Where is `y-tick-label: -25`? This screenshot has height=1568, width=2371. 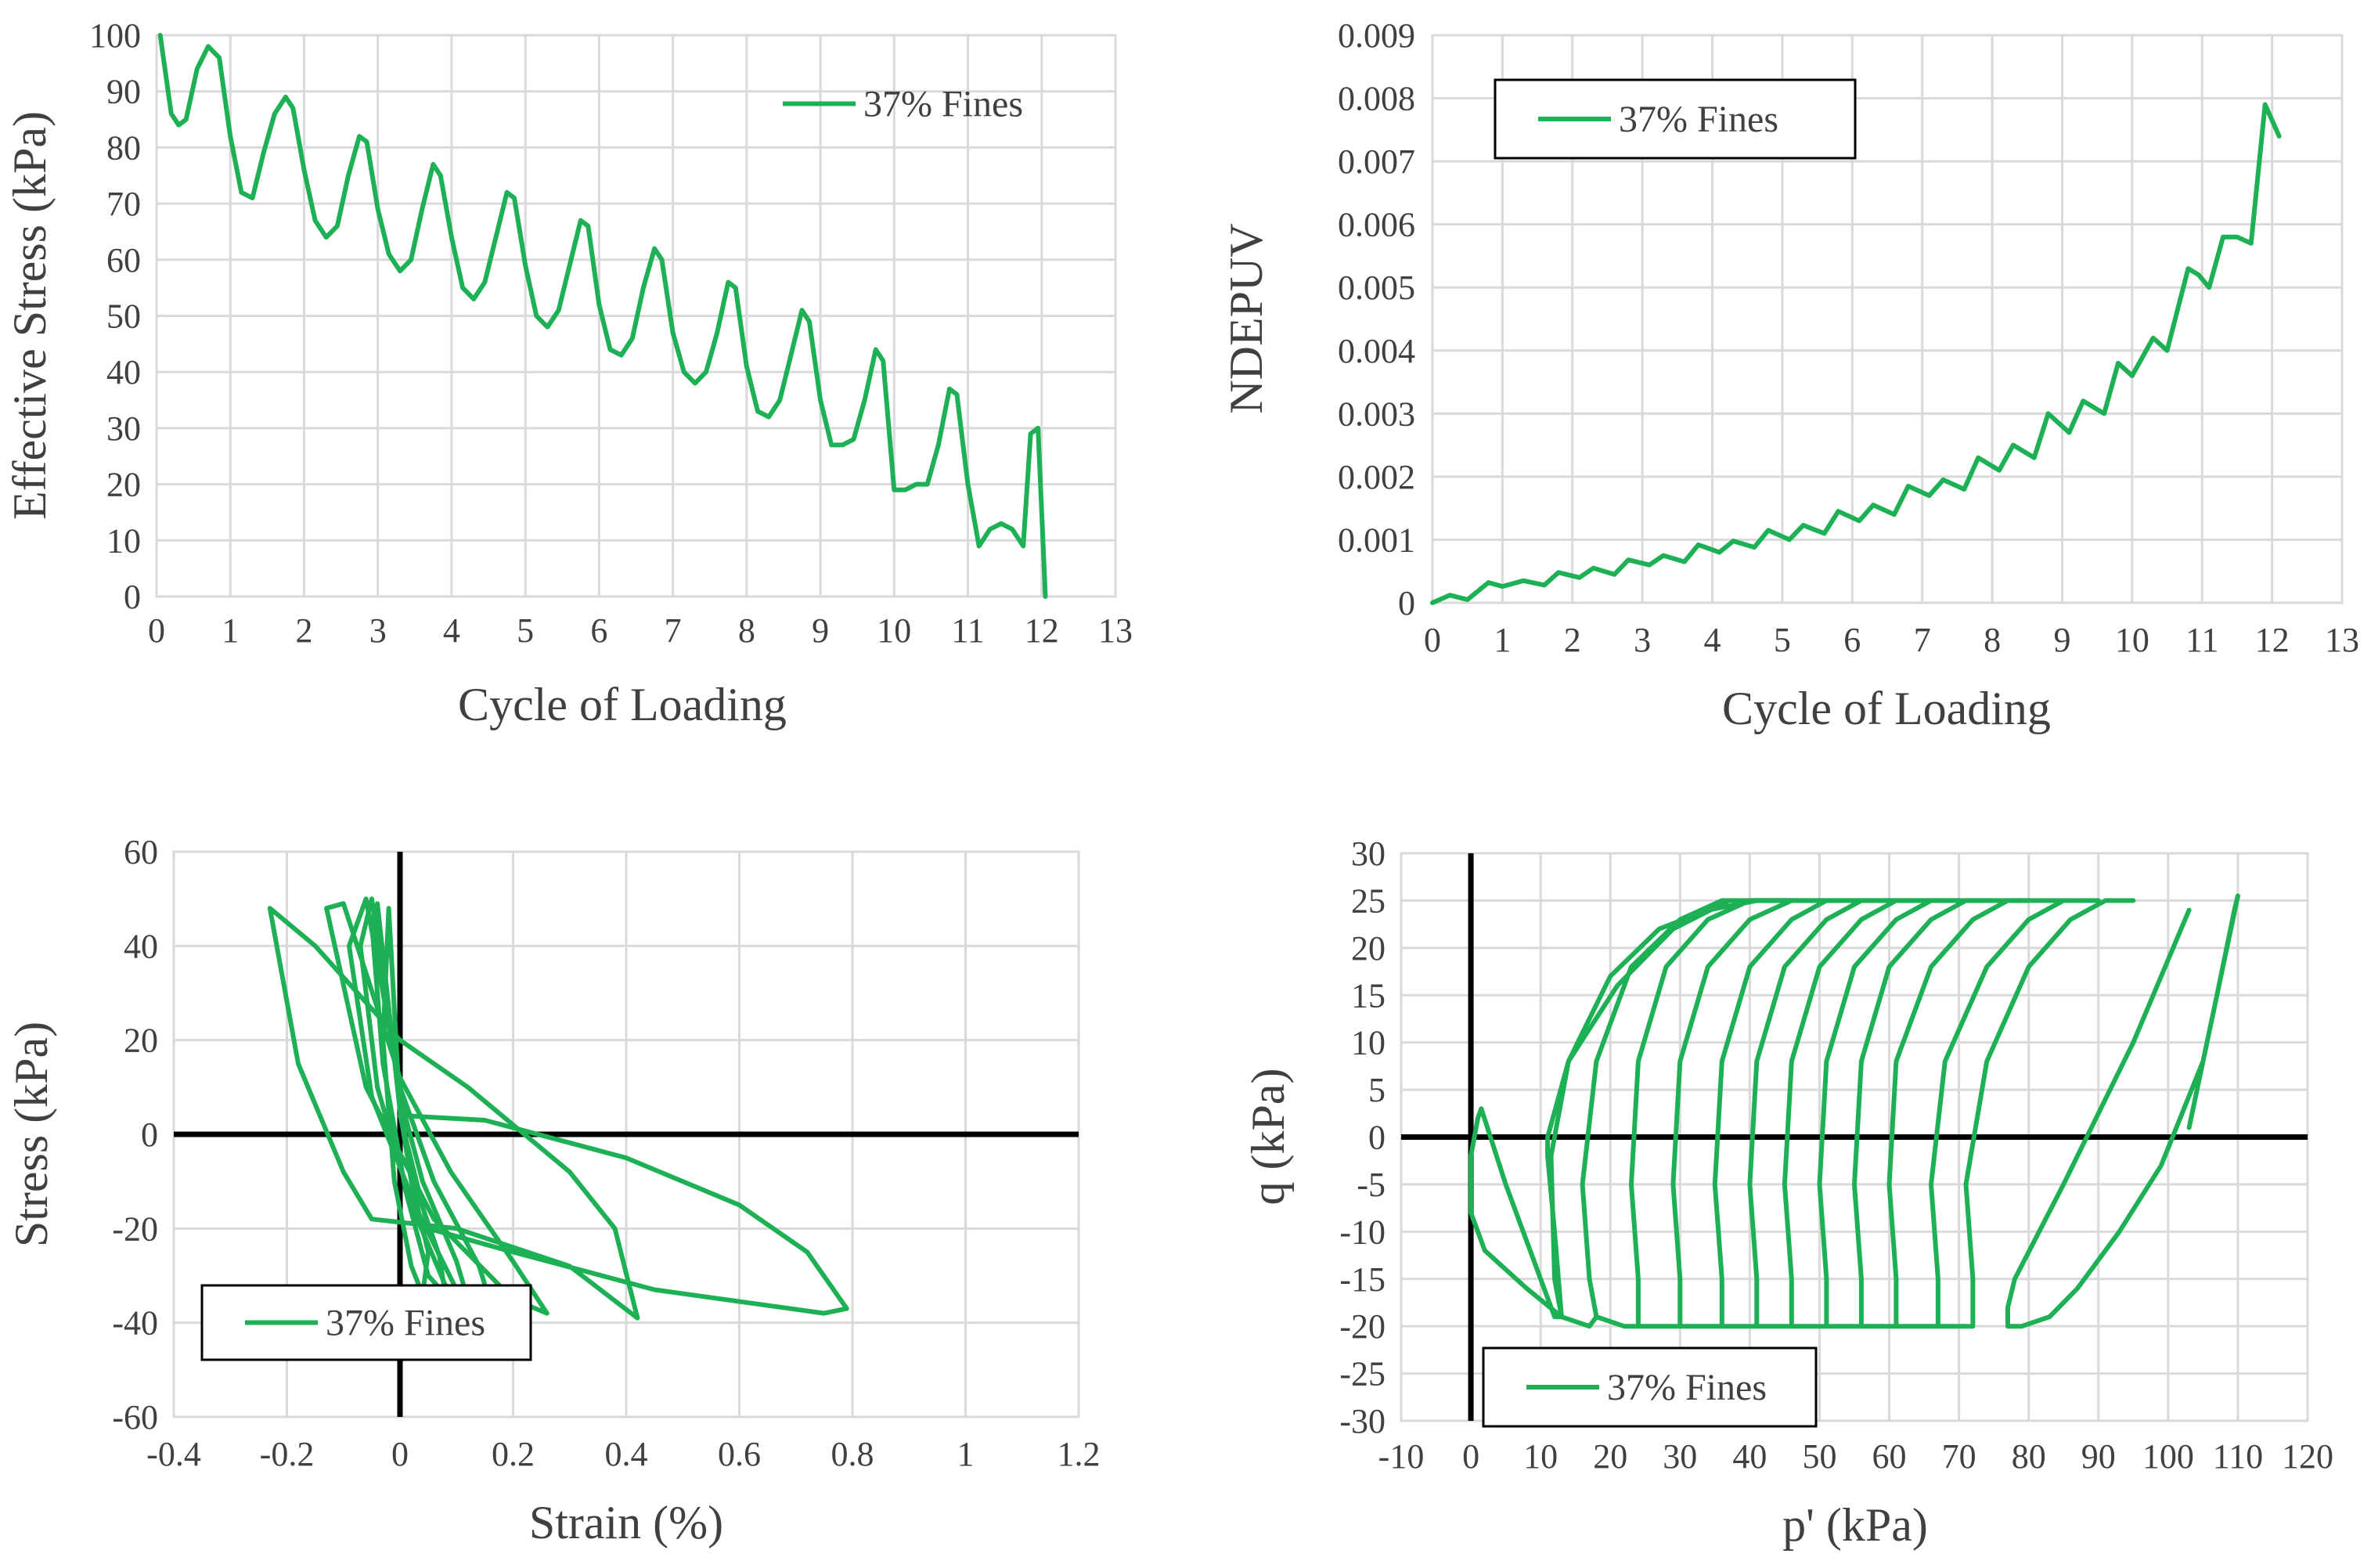
y-tick-label: -25 is located at coordinates (1362, 1374).